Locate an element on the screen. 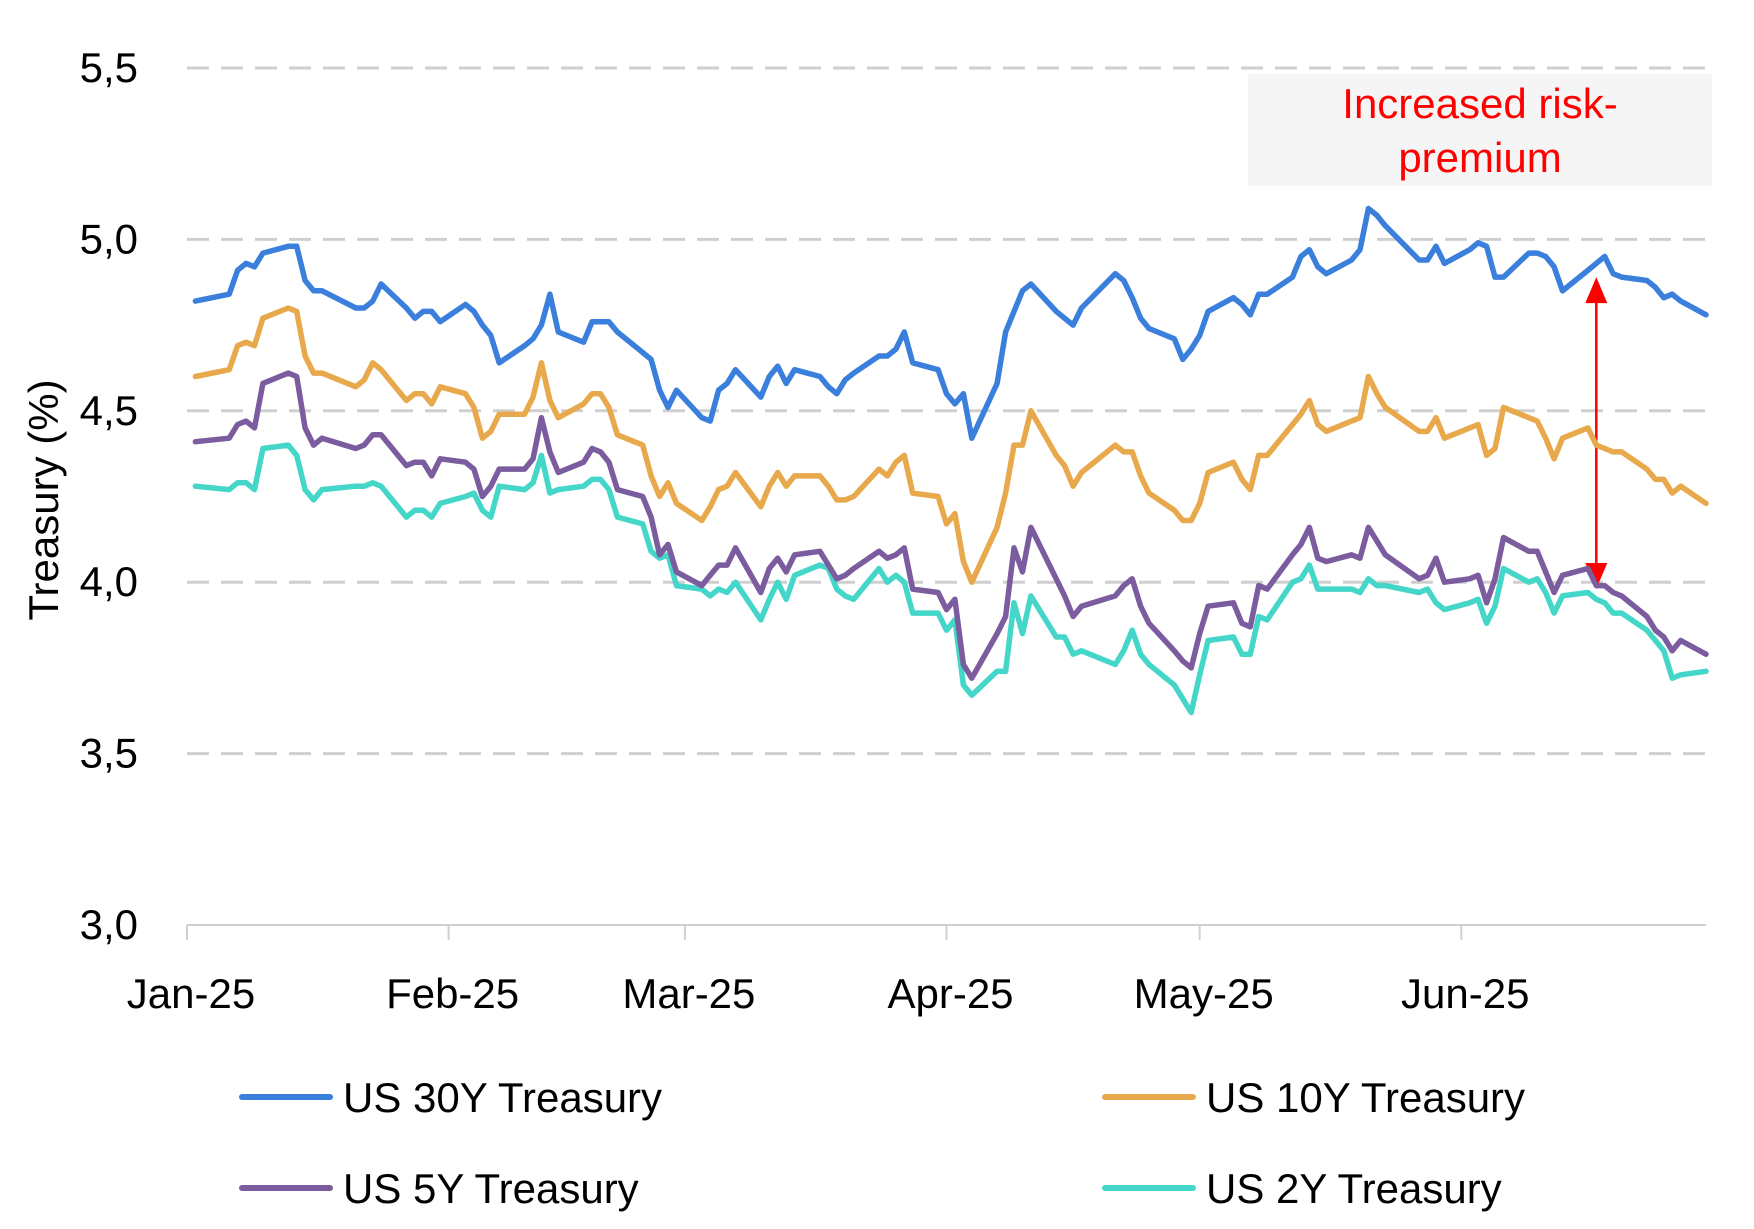  legend-label-5y: US 5Y Treasury is located at coordinates (491, 1188).